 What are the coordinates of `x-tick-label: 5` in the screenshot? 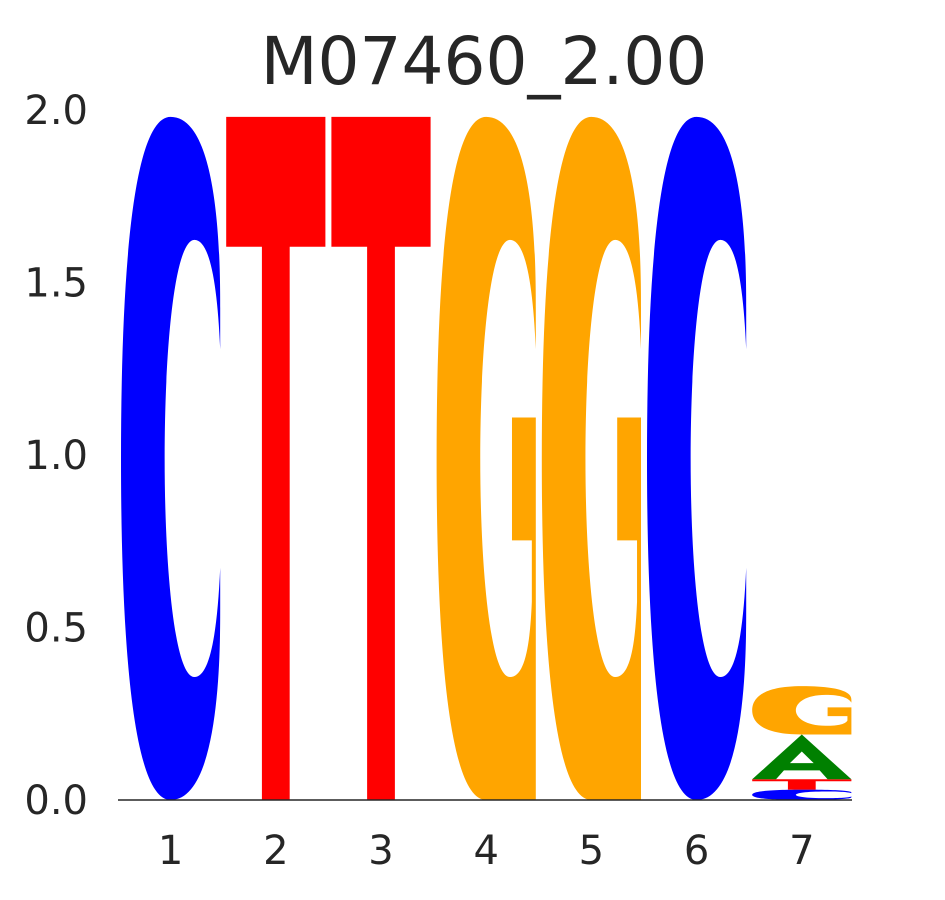 It's located at (591, 851).